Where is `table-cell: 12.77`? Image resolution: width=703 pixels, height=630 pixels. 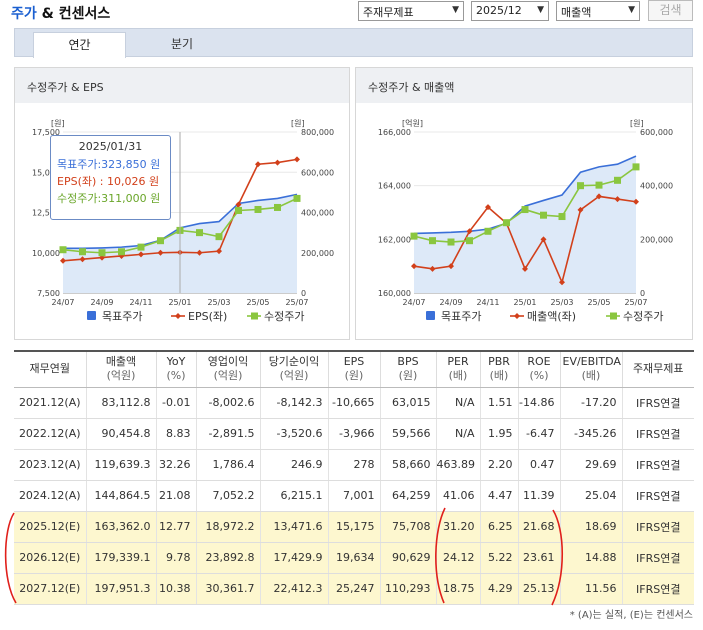
table-cell: 12.77 is located at coordinates (175, 527).